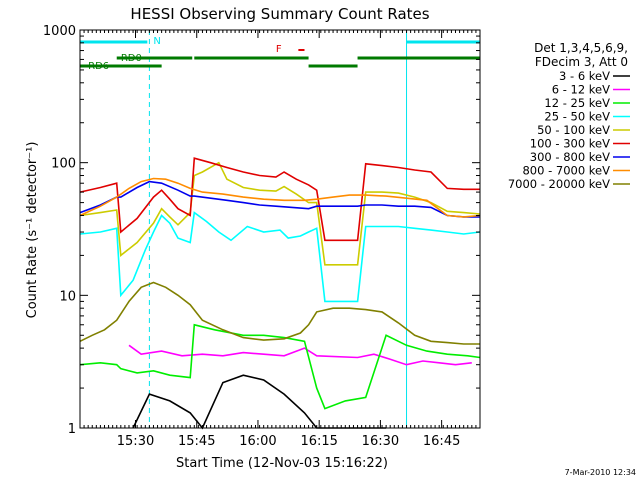  I want to click on y-tick-label-1: 10, so click(67, 296).